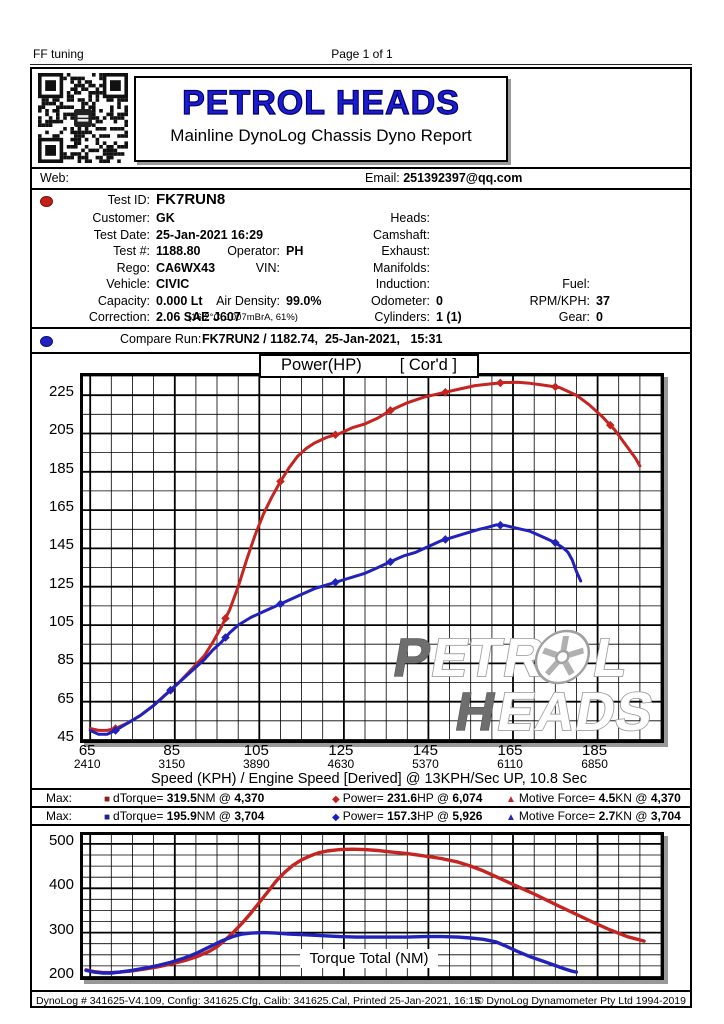 Image resolution: width=724 pixels, height=1024 pixels. What do you see at coordinates (463, 178) in the screenshot?
I see `email-value: 251392397@qq.com` at bounding box center [463, 178].